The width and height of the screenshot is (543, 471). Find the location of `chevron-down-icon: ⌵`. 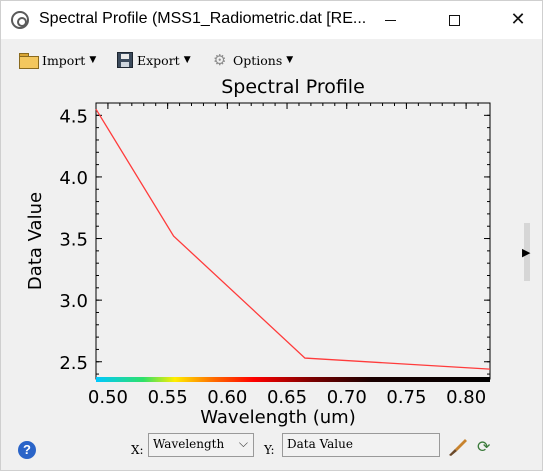

chevron-down-icon: ⌵ is located at coordinates (243, 443).